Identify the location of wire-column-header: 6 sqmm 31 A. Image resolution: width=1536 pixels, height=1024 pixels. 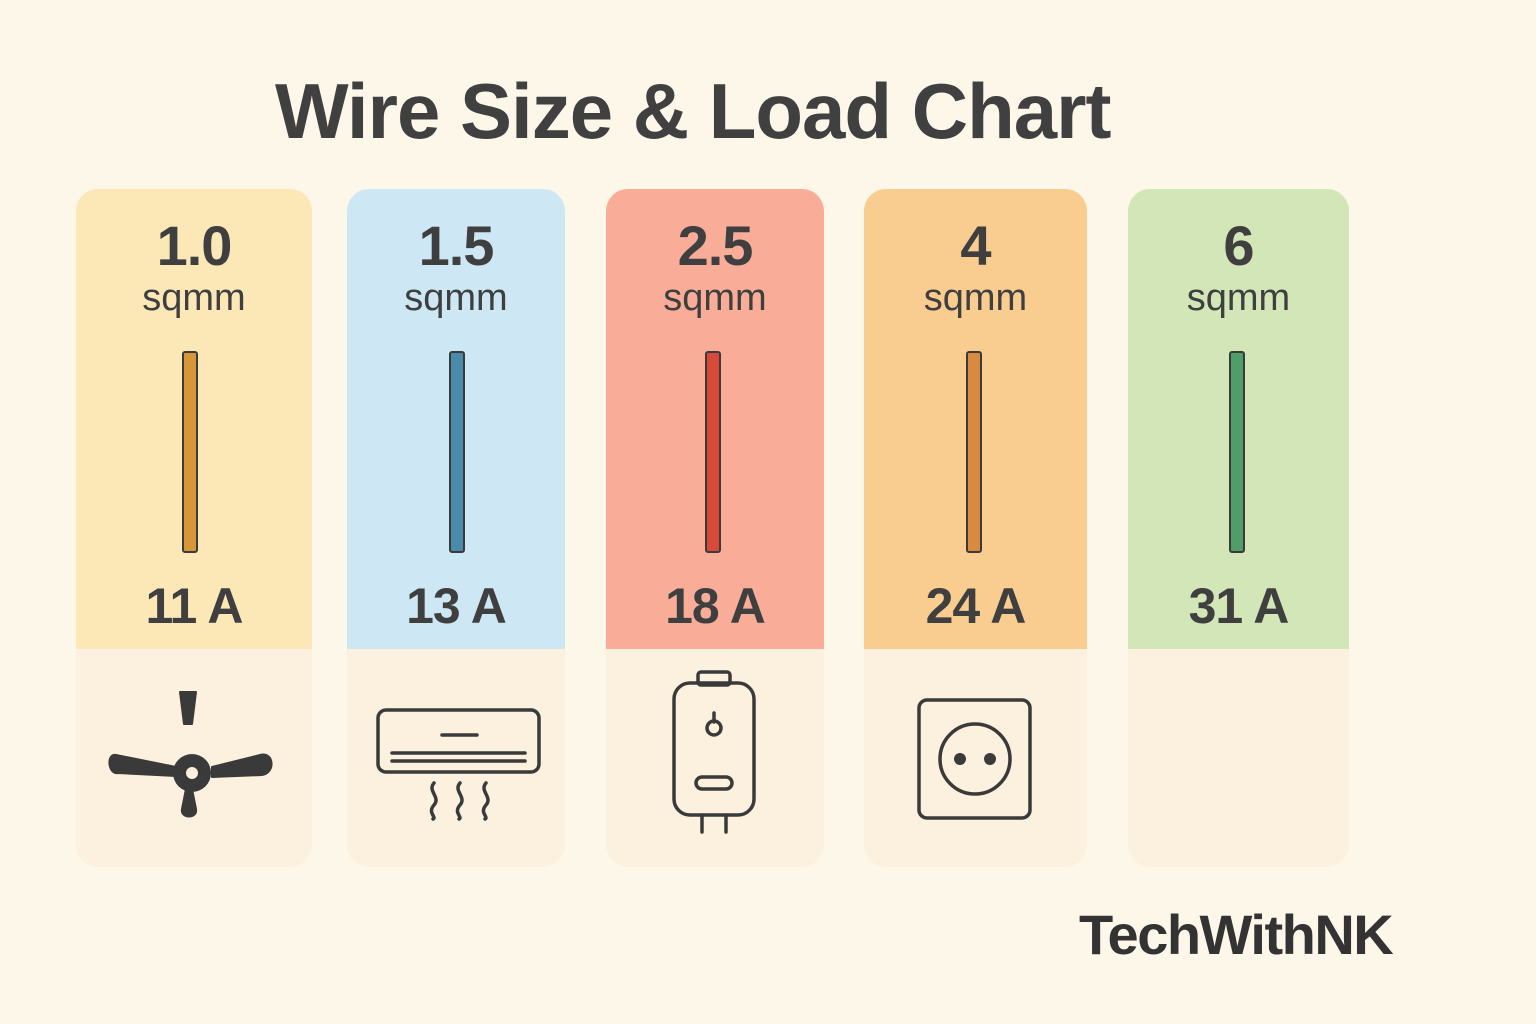
(1238, 419).